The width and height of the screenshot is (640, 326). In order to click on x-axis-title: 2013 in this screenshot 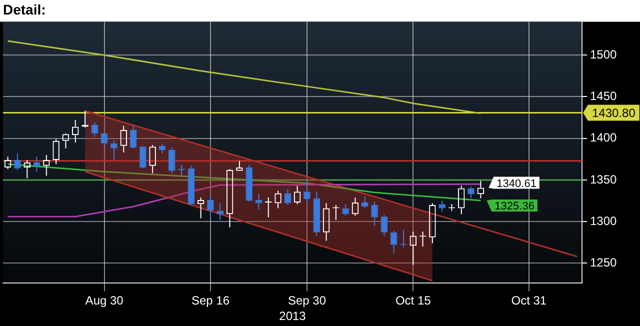, I will do `click(292, 316)`.